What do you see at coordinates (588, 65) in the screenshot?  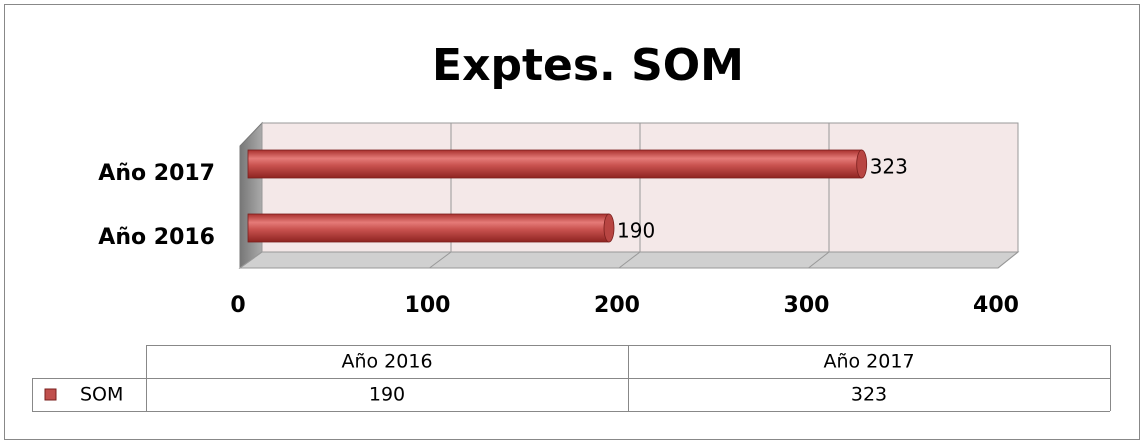 I see `chart-title: Exptes. SOM` at bounding box center [588, 65].